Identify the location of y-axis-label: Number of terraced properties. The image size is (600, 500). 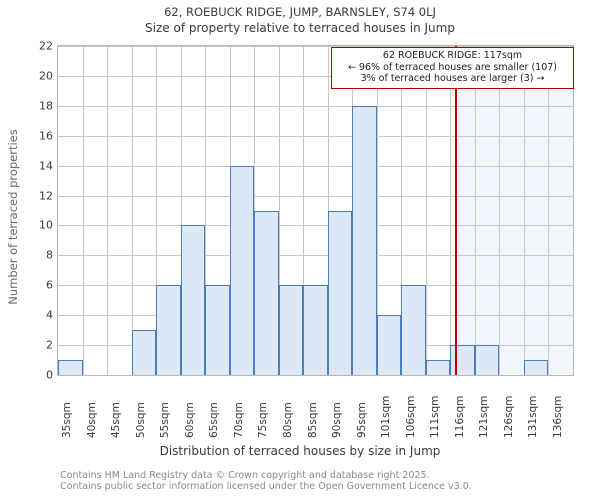
(13, 217).